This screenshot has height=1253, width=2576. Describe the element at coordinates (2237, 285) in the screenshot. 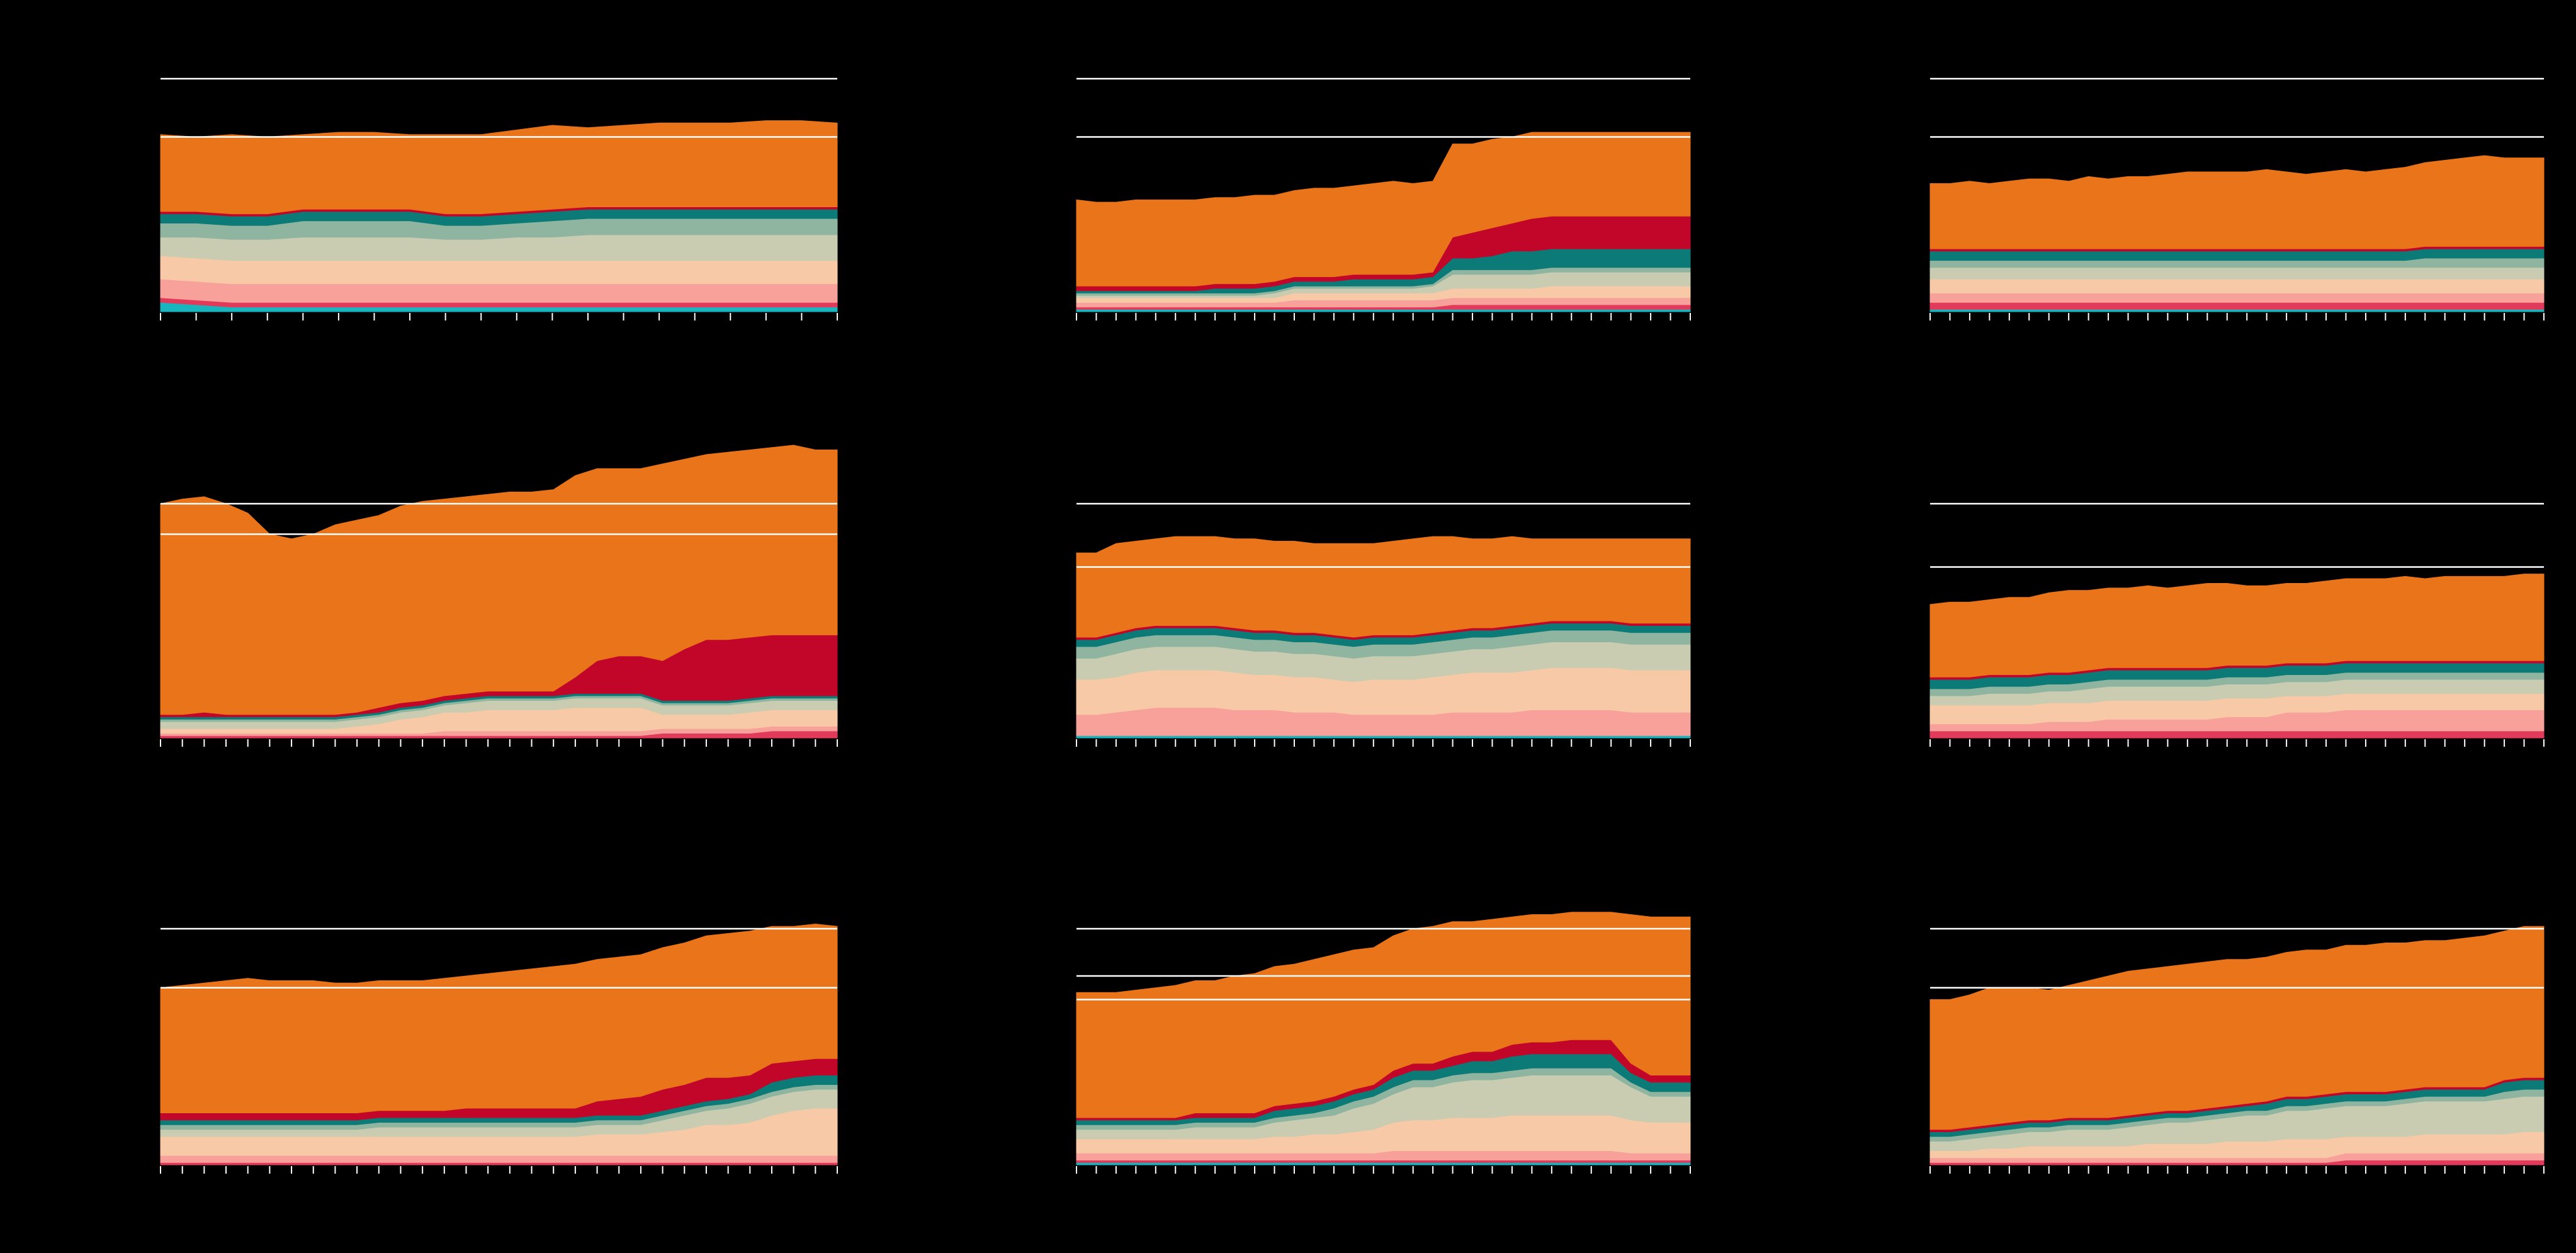

I see `area-series-peach` at that location.